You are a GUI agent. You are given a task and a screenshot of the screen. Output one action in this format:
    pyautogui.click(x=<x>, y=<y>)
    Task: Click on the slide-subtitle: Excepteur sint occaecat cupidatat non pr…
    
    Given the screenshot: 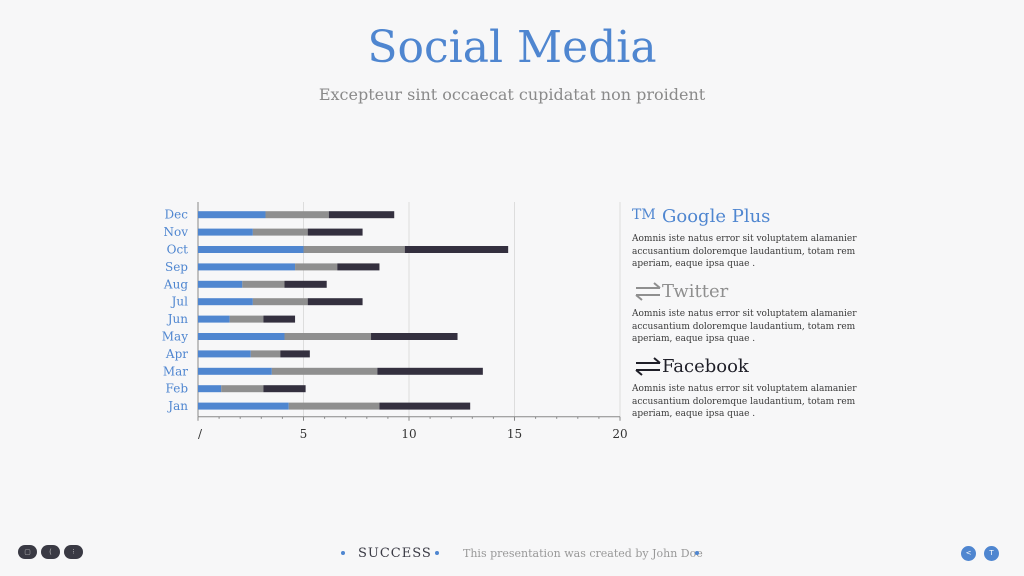 What is the action you would take?
    pyautogui.click(x=512, y=94)
    